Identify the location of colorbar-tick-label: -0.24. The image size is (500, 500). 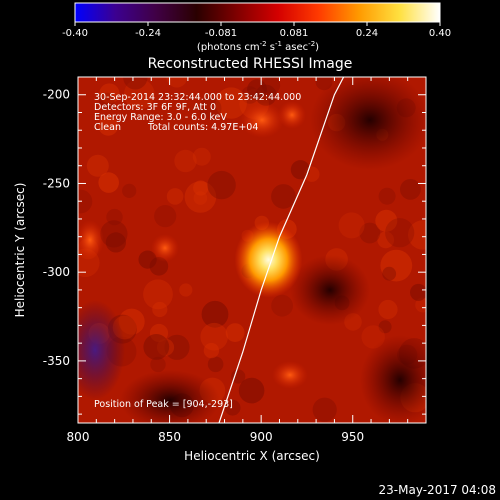
(148, 33).